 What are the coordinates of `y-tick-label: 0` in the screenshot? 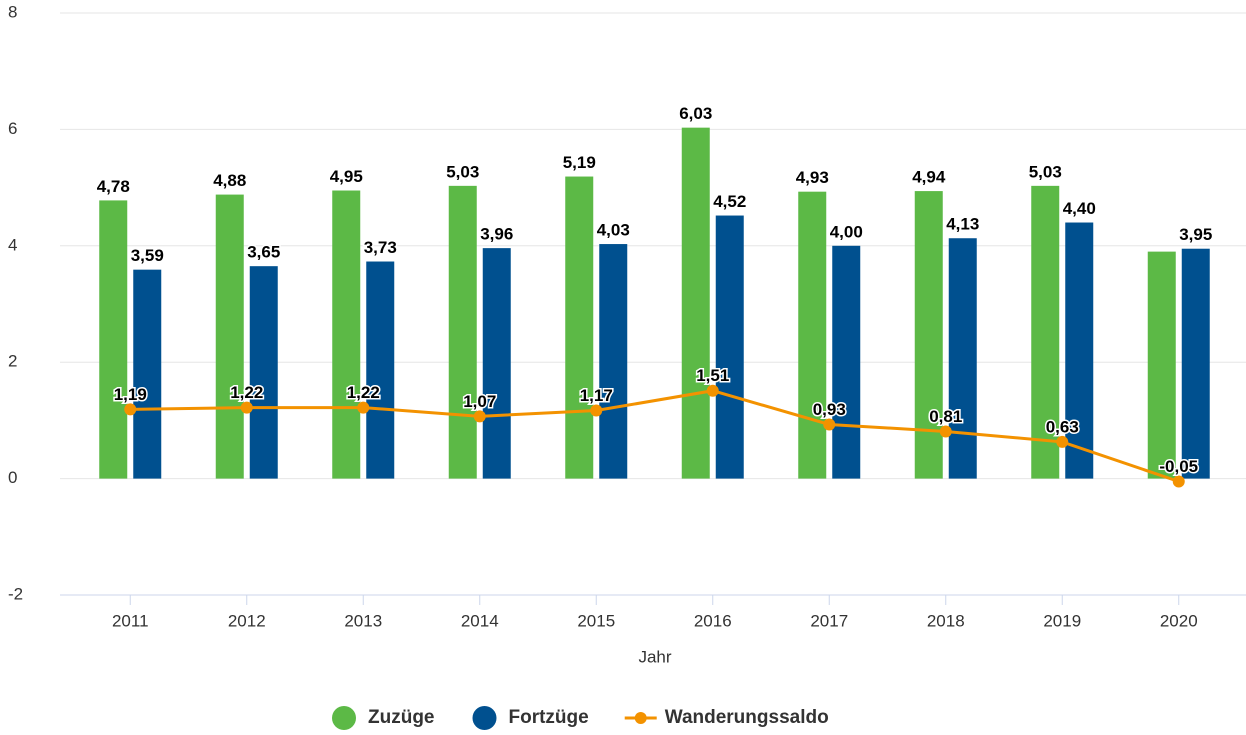 It's located at (12, 477).